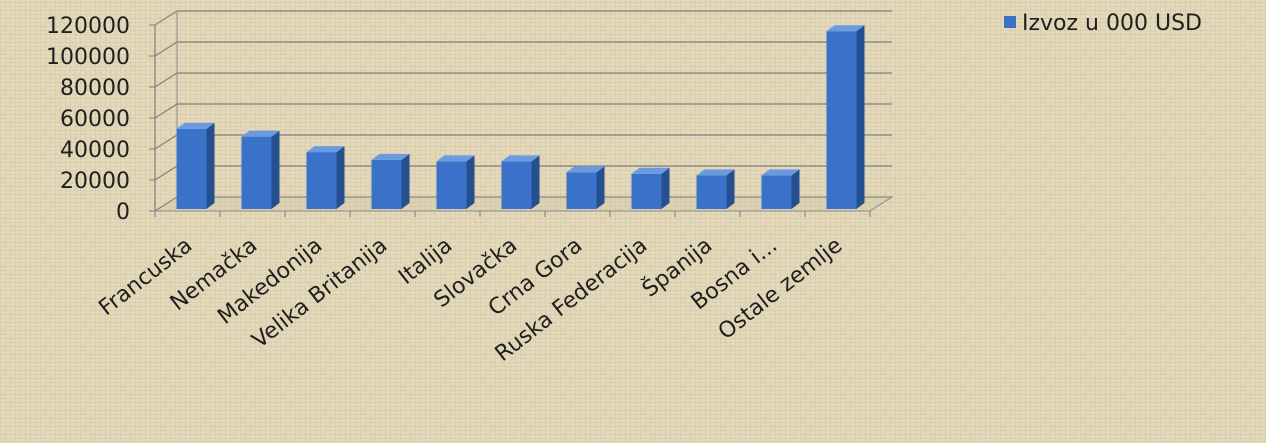 Image resolution: width=1266 pixels, height=443 pixels. Describe the element at coordinates (88, 57) in the screenshot. I see `y-tick-label: 100000` at that location.